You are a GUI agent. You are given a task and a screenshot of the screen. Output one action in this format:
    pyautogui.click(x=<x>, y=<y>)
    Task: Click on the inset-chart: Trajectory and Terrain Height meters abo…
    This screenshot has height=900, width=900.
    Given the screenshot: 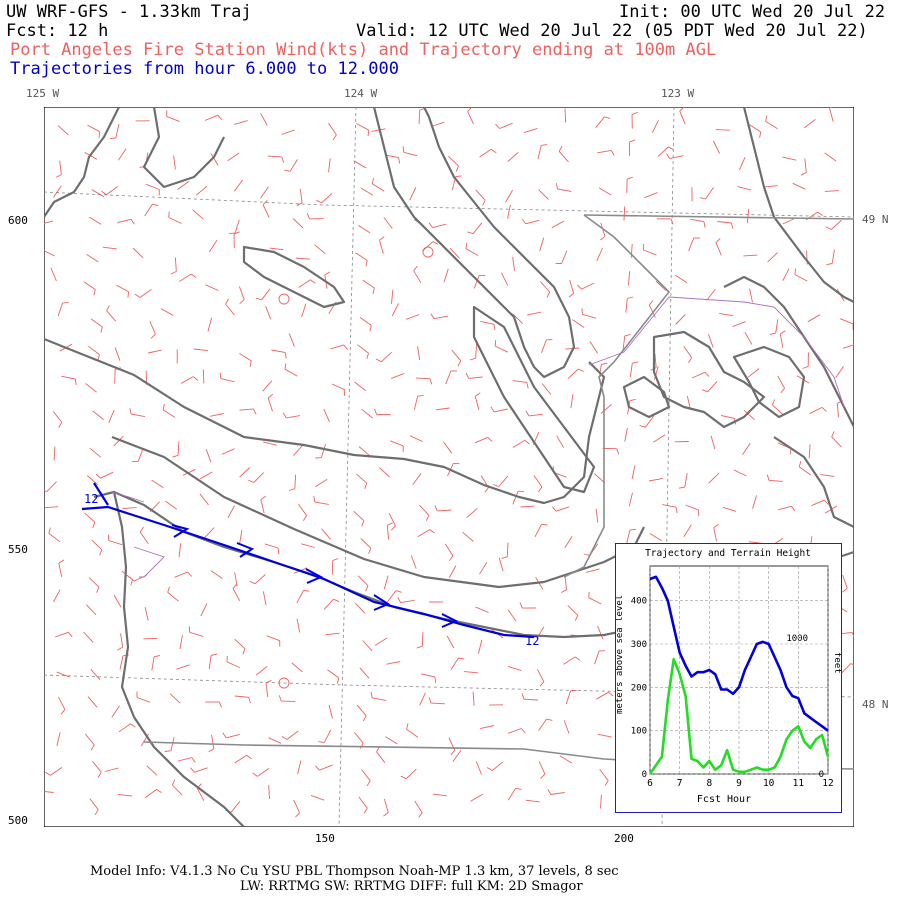 What is the action you would take?
    pyautogui.click(x=728, y=676)
    